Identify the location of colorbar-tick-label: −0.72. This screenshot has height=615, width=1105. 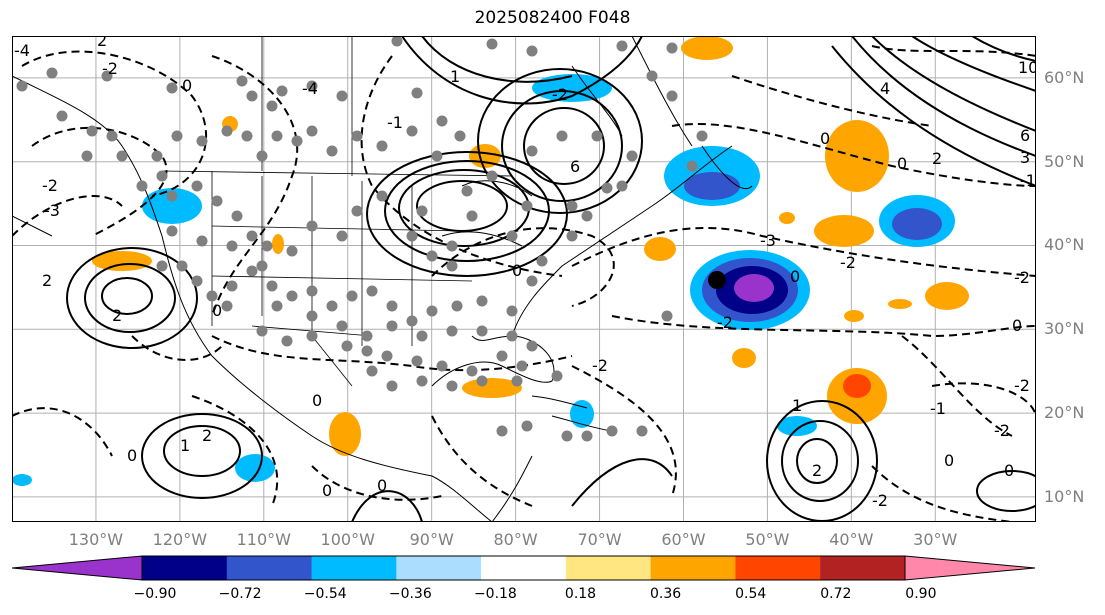
(240, 594).